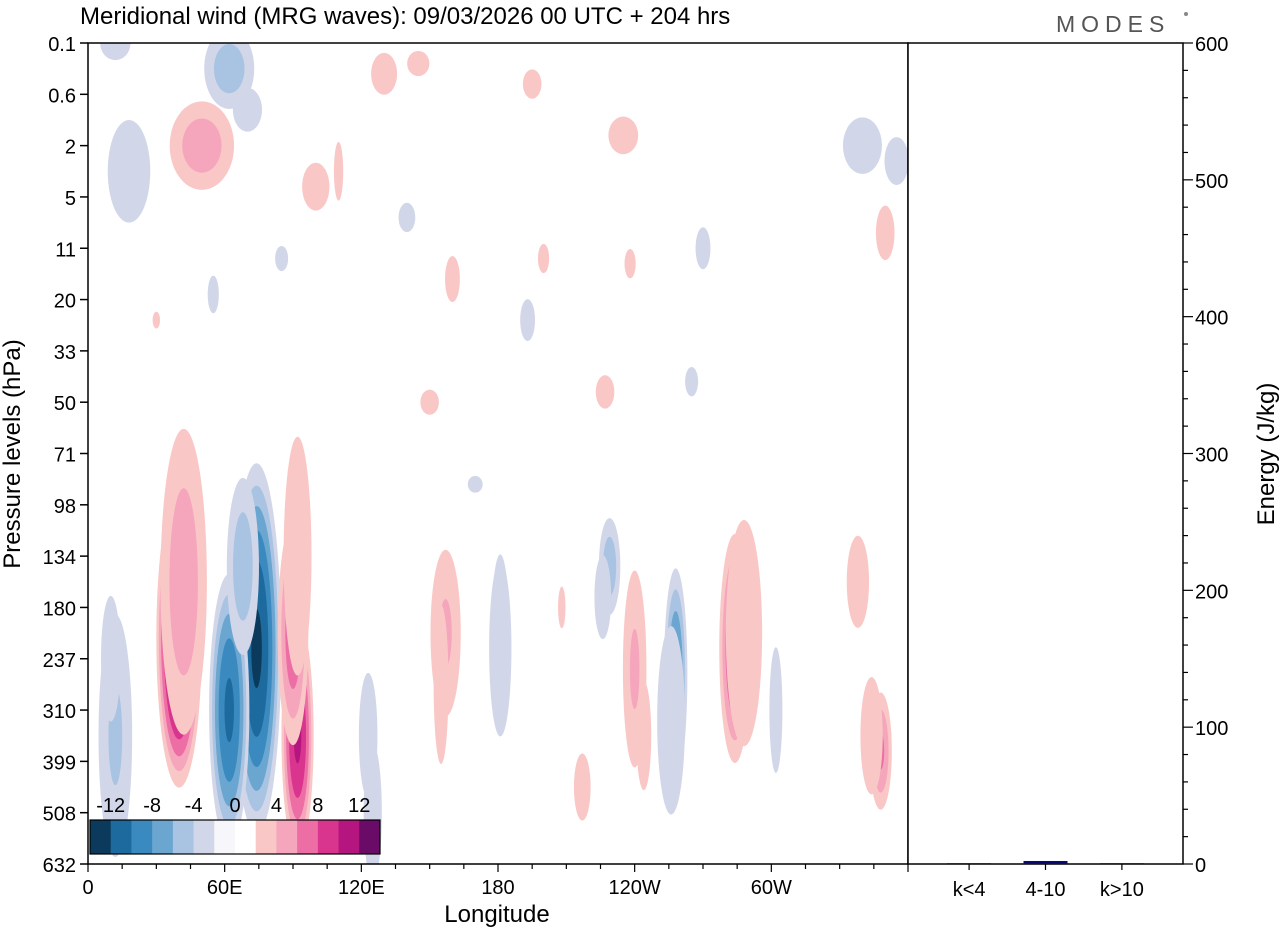 The width and height of the screenshot is (1280, 930). What do you see at coordinates (65, 404) in the screenshot?
I see `y-tick-label: 50` at bounding box center [65, 404].